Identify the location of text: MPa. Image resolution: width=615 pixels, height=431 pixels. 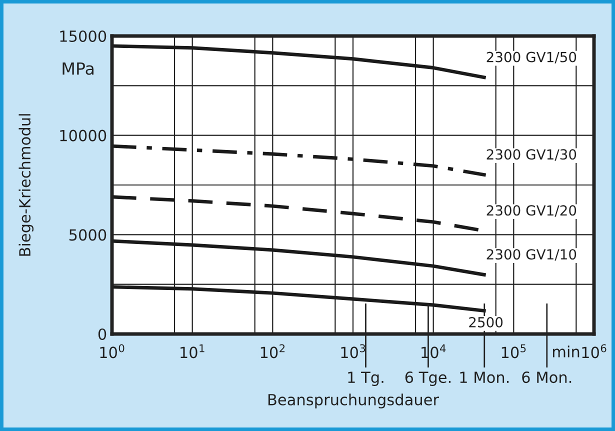
(78, 68).